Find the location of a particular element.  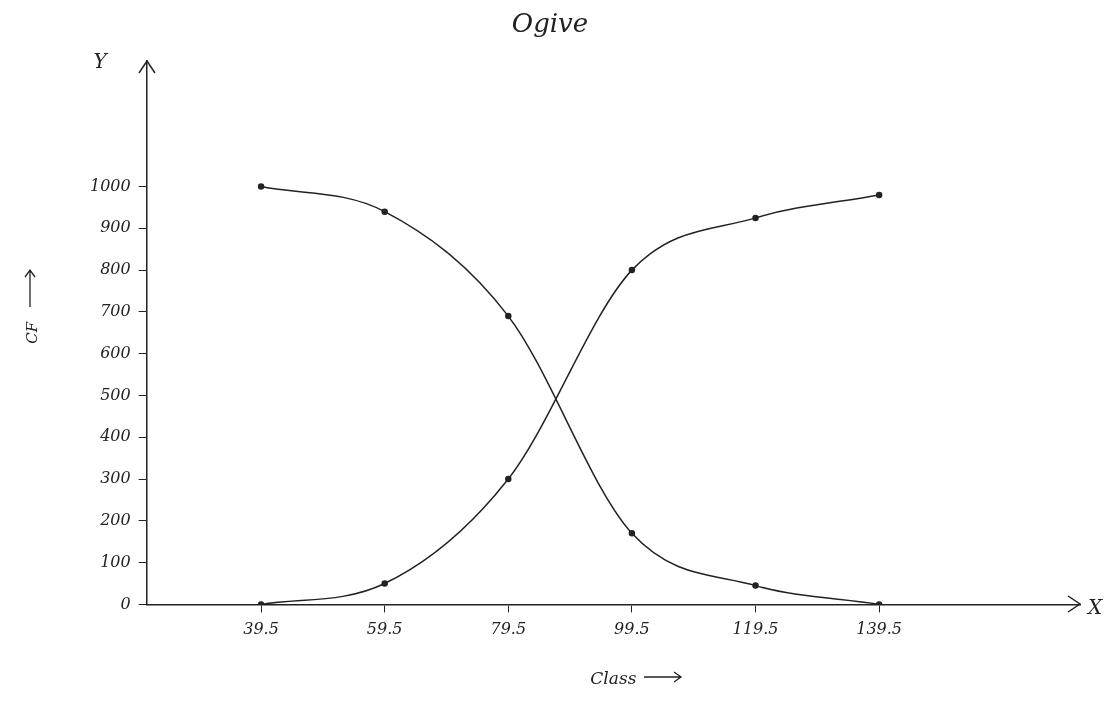

y-tick-label: 1000 is located at coordinates (110, 185).